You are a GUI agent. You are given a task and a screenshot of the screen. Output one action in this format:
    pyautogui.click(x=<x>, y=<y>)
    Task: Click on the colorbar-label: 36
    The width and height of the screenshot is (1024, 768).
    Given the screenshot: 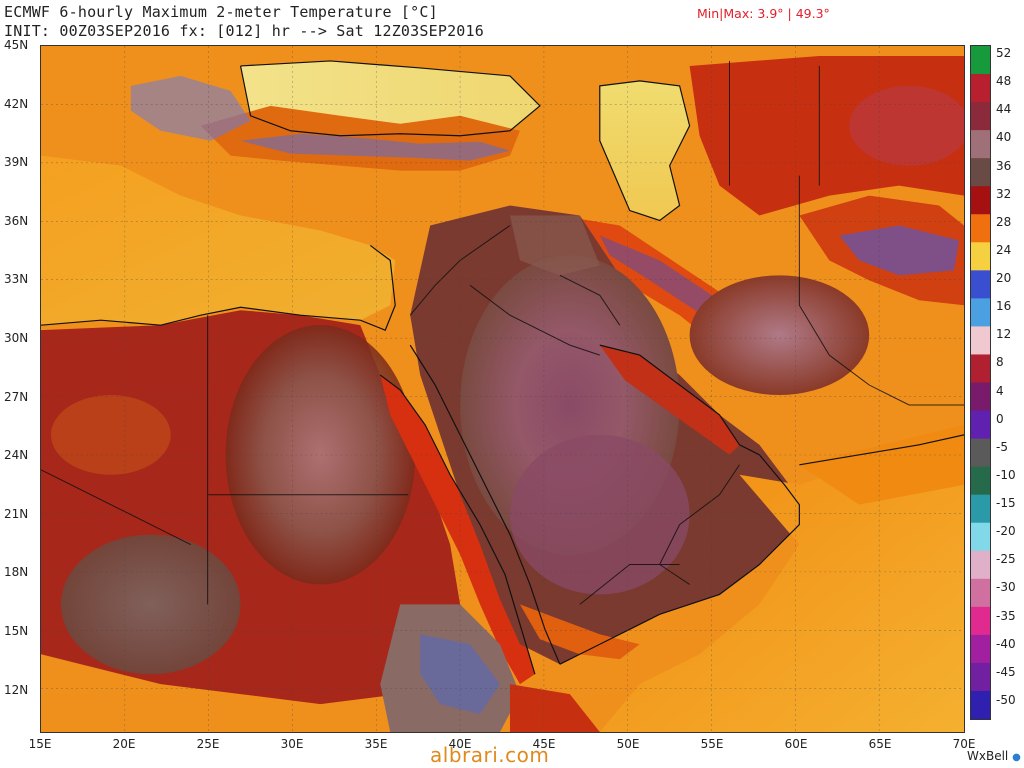 What is the action you would take?
    pyautogui.click(x=1004, y=165)
    